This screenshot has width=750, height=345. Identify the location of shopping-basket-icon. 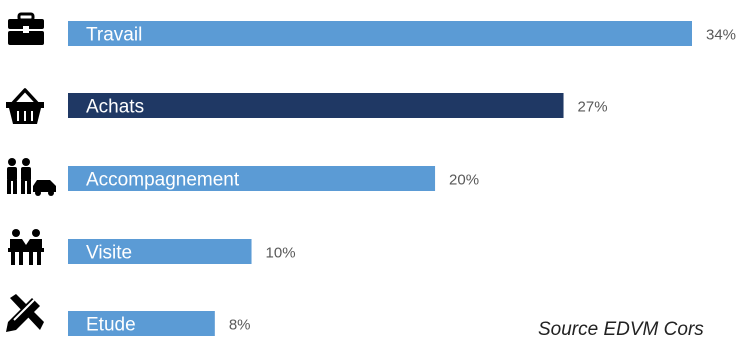
(25, 106).